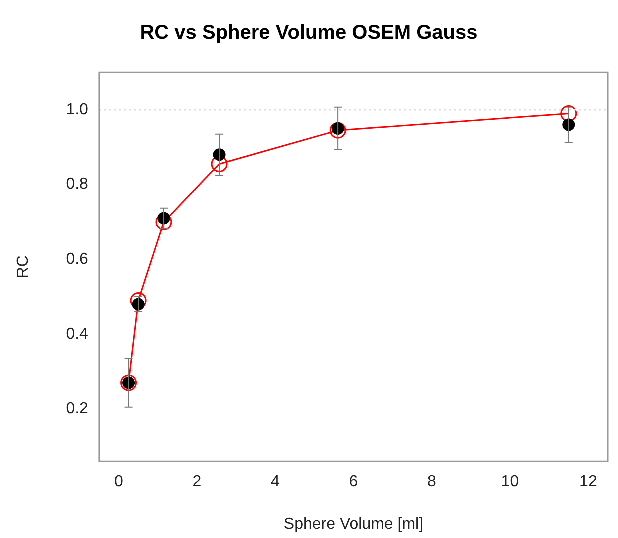  I want to click on x-axis-title: Sphere Volume [ml], so click(354, 524).